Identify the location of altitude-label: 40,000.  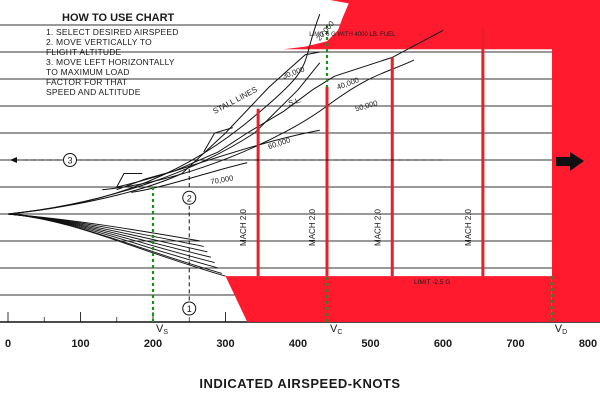
(347, 83).